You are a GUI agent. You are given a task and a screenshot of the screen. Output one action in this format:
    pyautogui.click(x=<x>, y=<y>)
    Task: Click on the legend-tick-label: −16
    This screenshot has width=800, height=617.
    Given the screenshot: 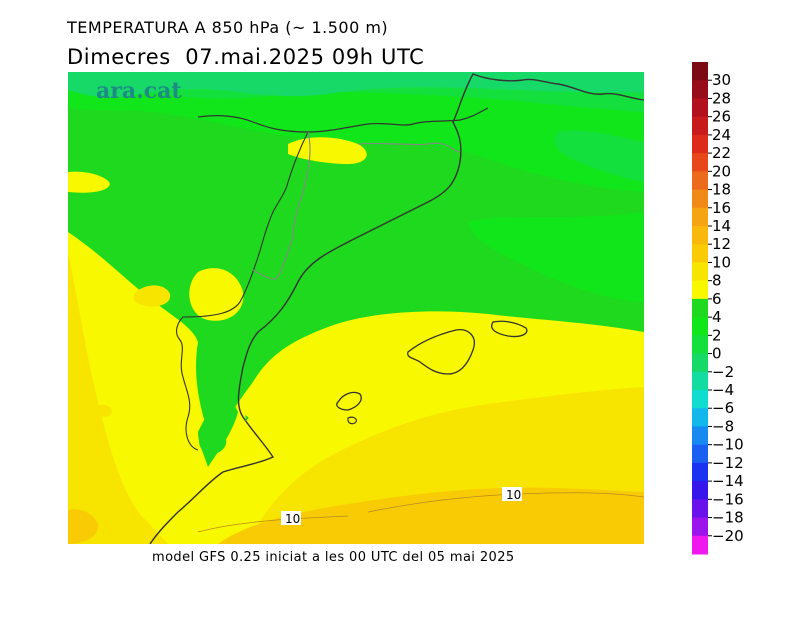 What is the action you would take?
    pyautogui.click(x=728, y=499)
    